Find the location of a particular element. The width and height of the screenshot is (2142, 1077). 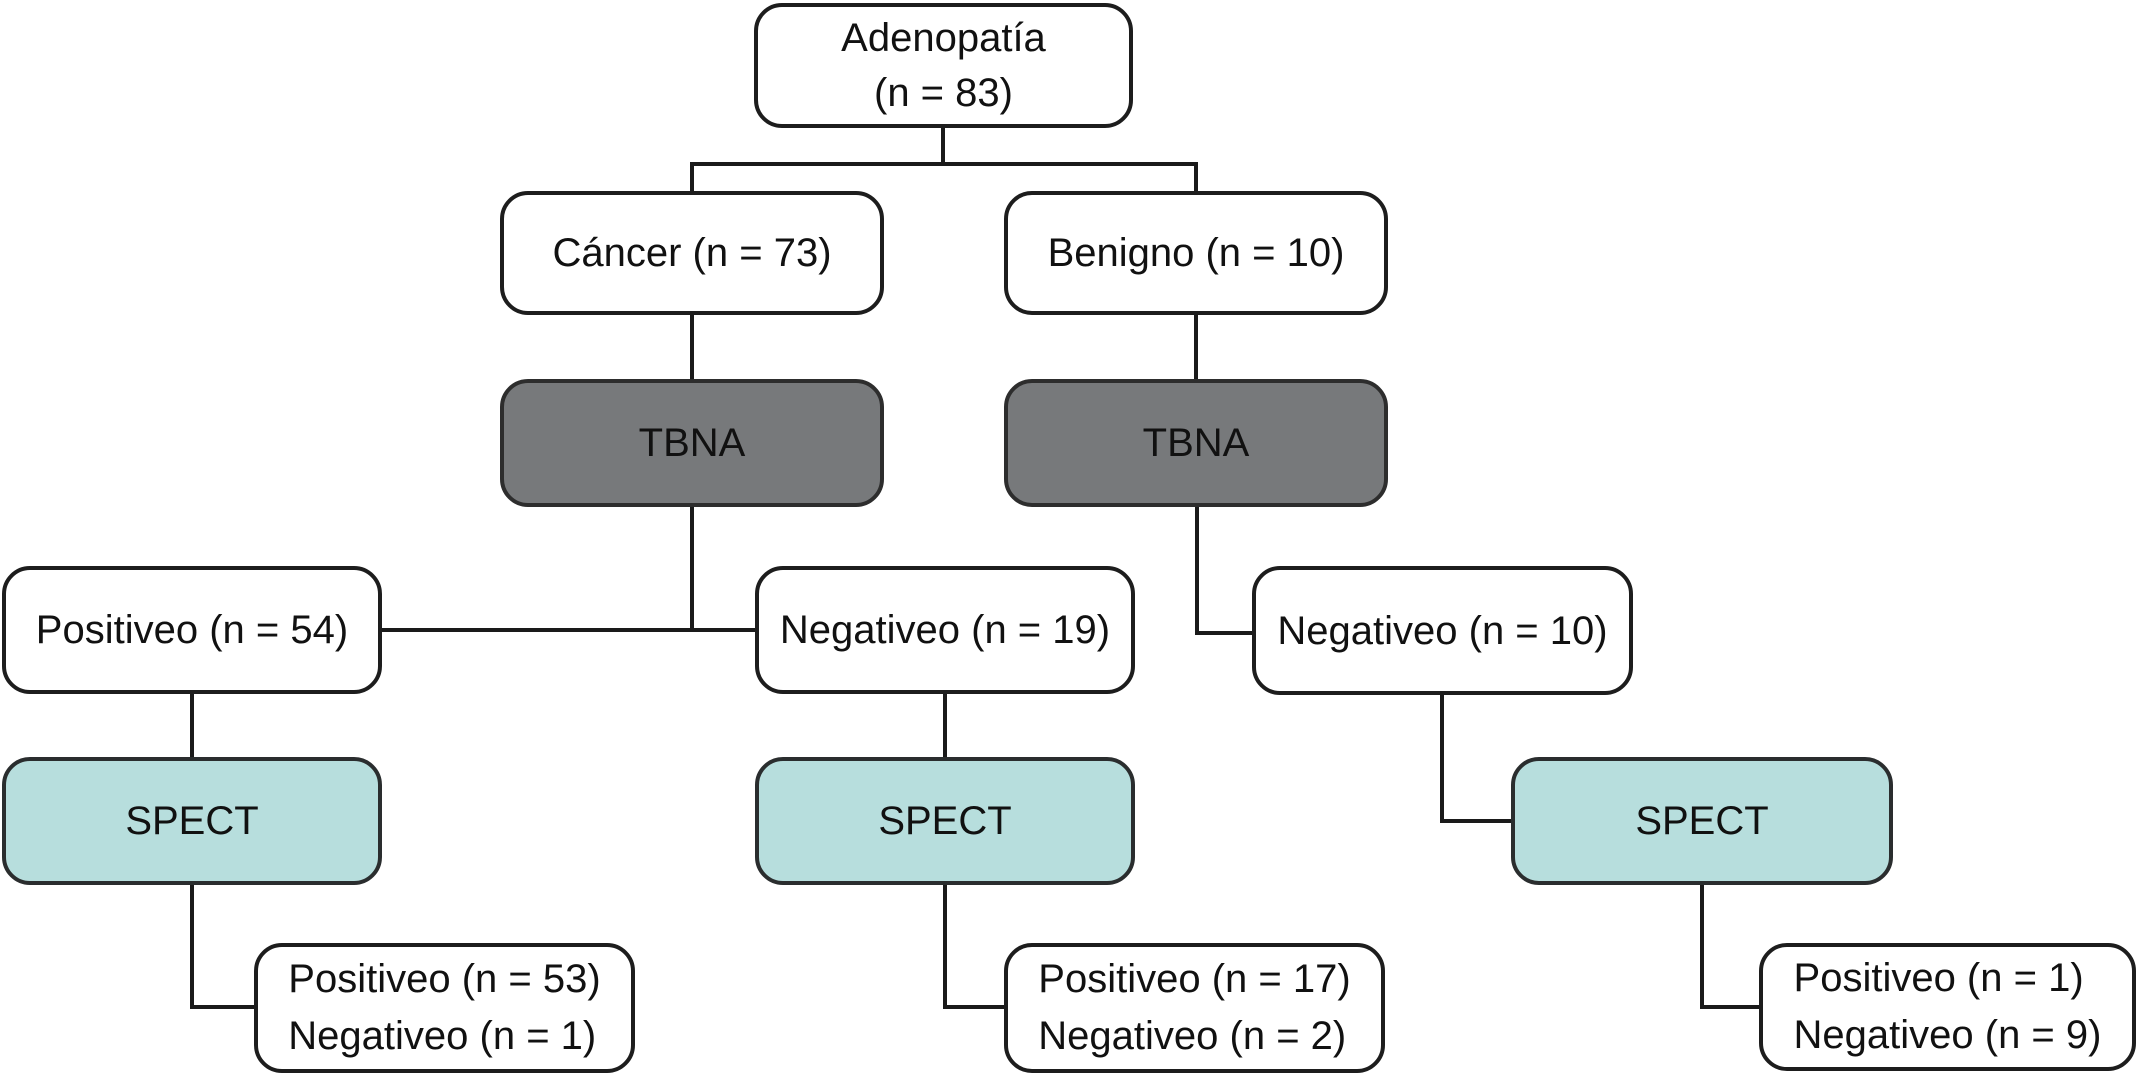

node-tbna-positive: Positiveo (n = 54) is located at coordinates (192, 630).